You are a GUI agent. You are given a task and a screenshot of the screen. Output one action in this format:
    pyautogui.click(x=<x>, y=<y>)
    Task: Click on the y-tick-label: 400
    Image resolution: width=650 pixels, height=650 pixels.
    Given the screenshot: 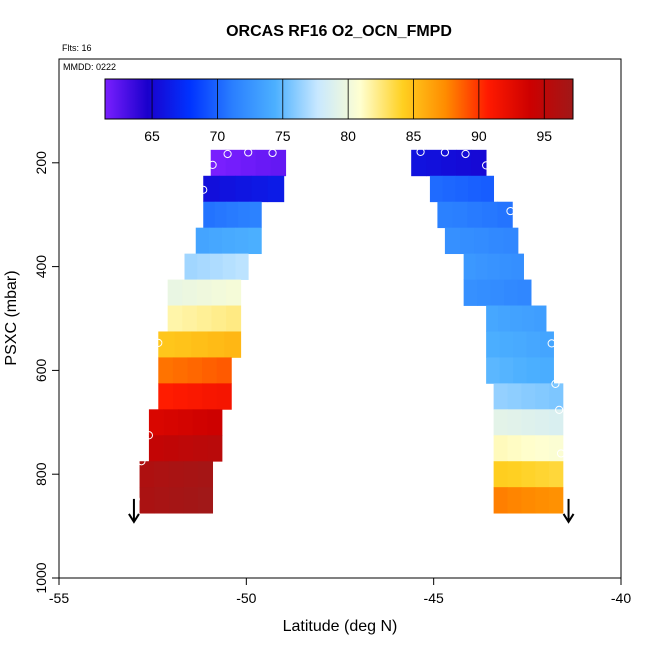 What is the action you would take?
    pyautogui.click(x=41, y=267)
    